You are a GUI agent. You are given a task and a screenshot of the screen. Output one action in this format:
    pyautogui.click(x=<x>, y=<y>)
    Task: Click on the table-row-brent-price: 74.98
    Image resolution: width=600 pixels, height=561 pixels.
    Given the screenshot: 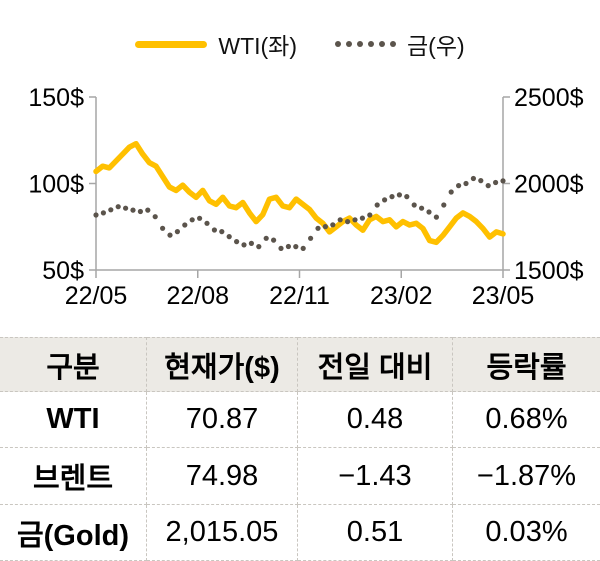 What is the action you would take?
    pyautogui.click(x=222, y=476)
    